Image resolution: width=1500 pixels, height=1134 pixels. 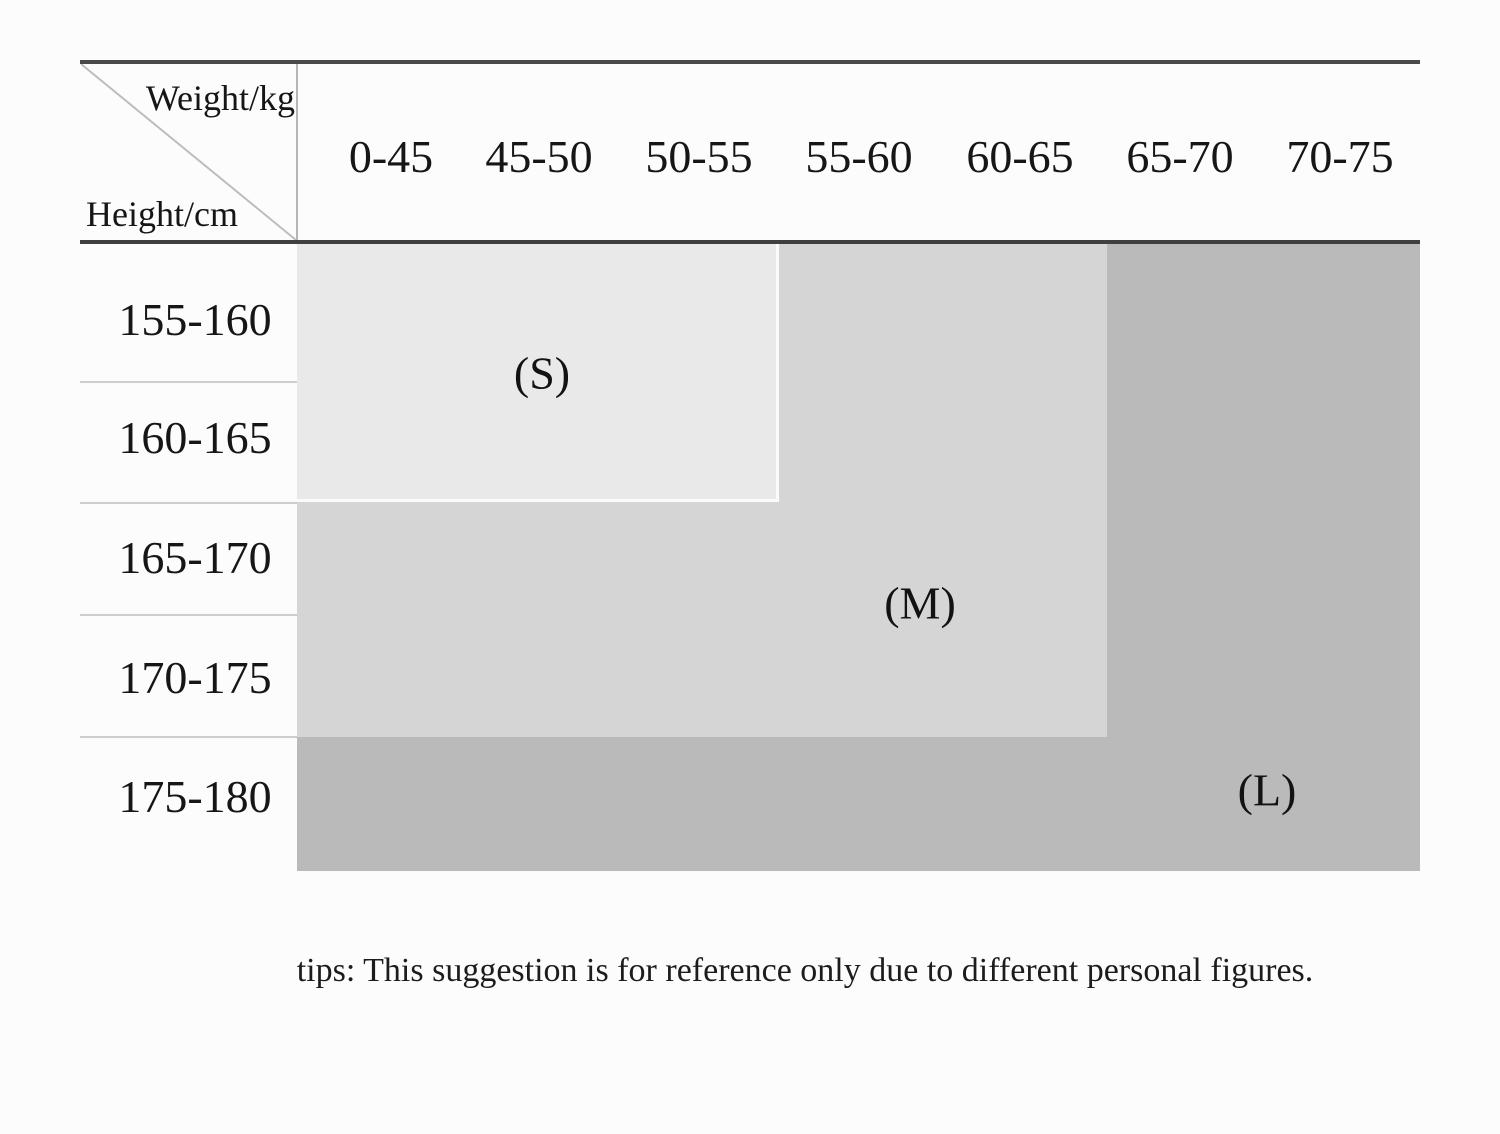 What do you see at coordinates (220, 98) in the screenshot?
I see `weight-axis-label: Weight/kg` at bounding box center [220, 98].